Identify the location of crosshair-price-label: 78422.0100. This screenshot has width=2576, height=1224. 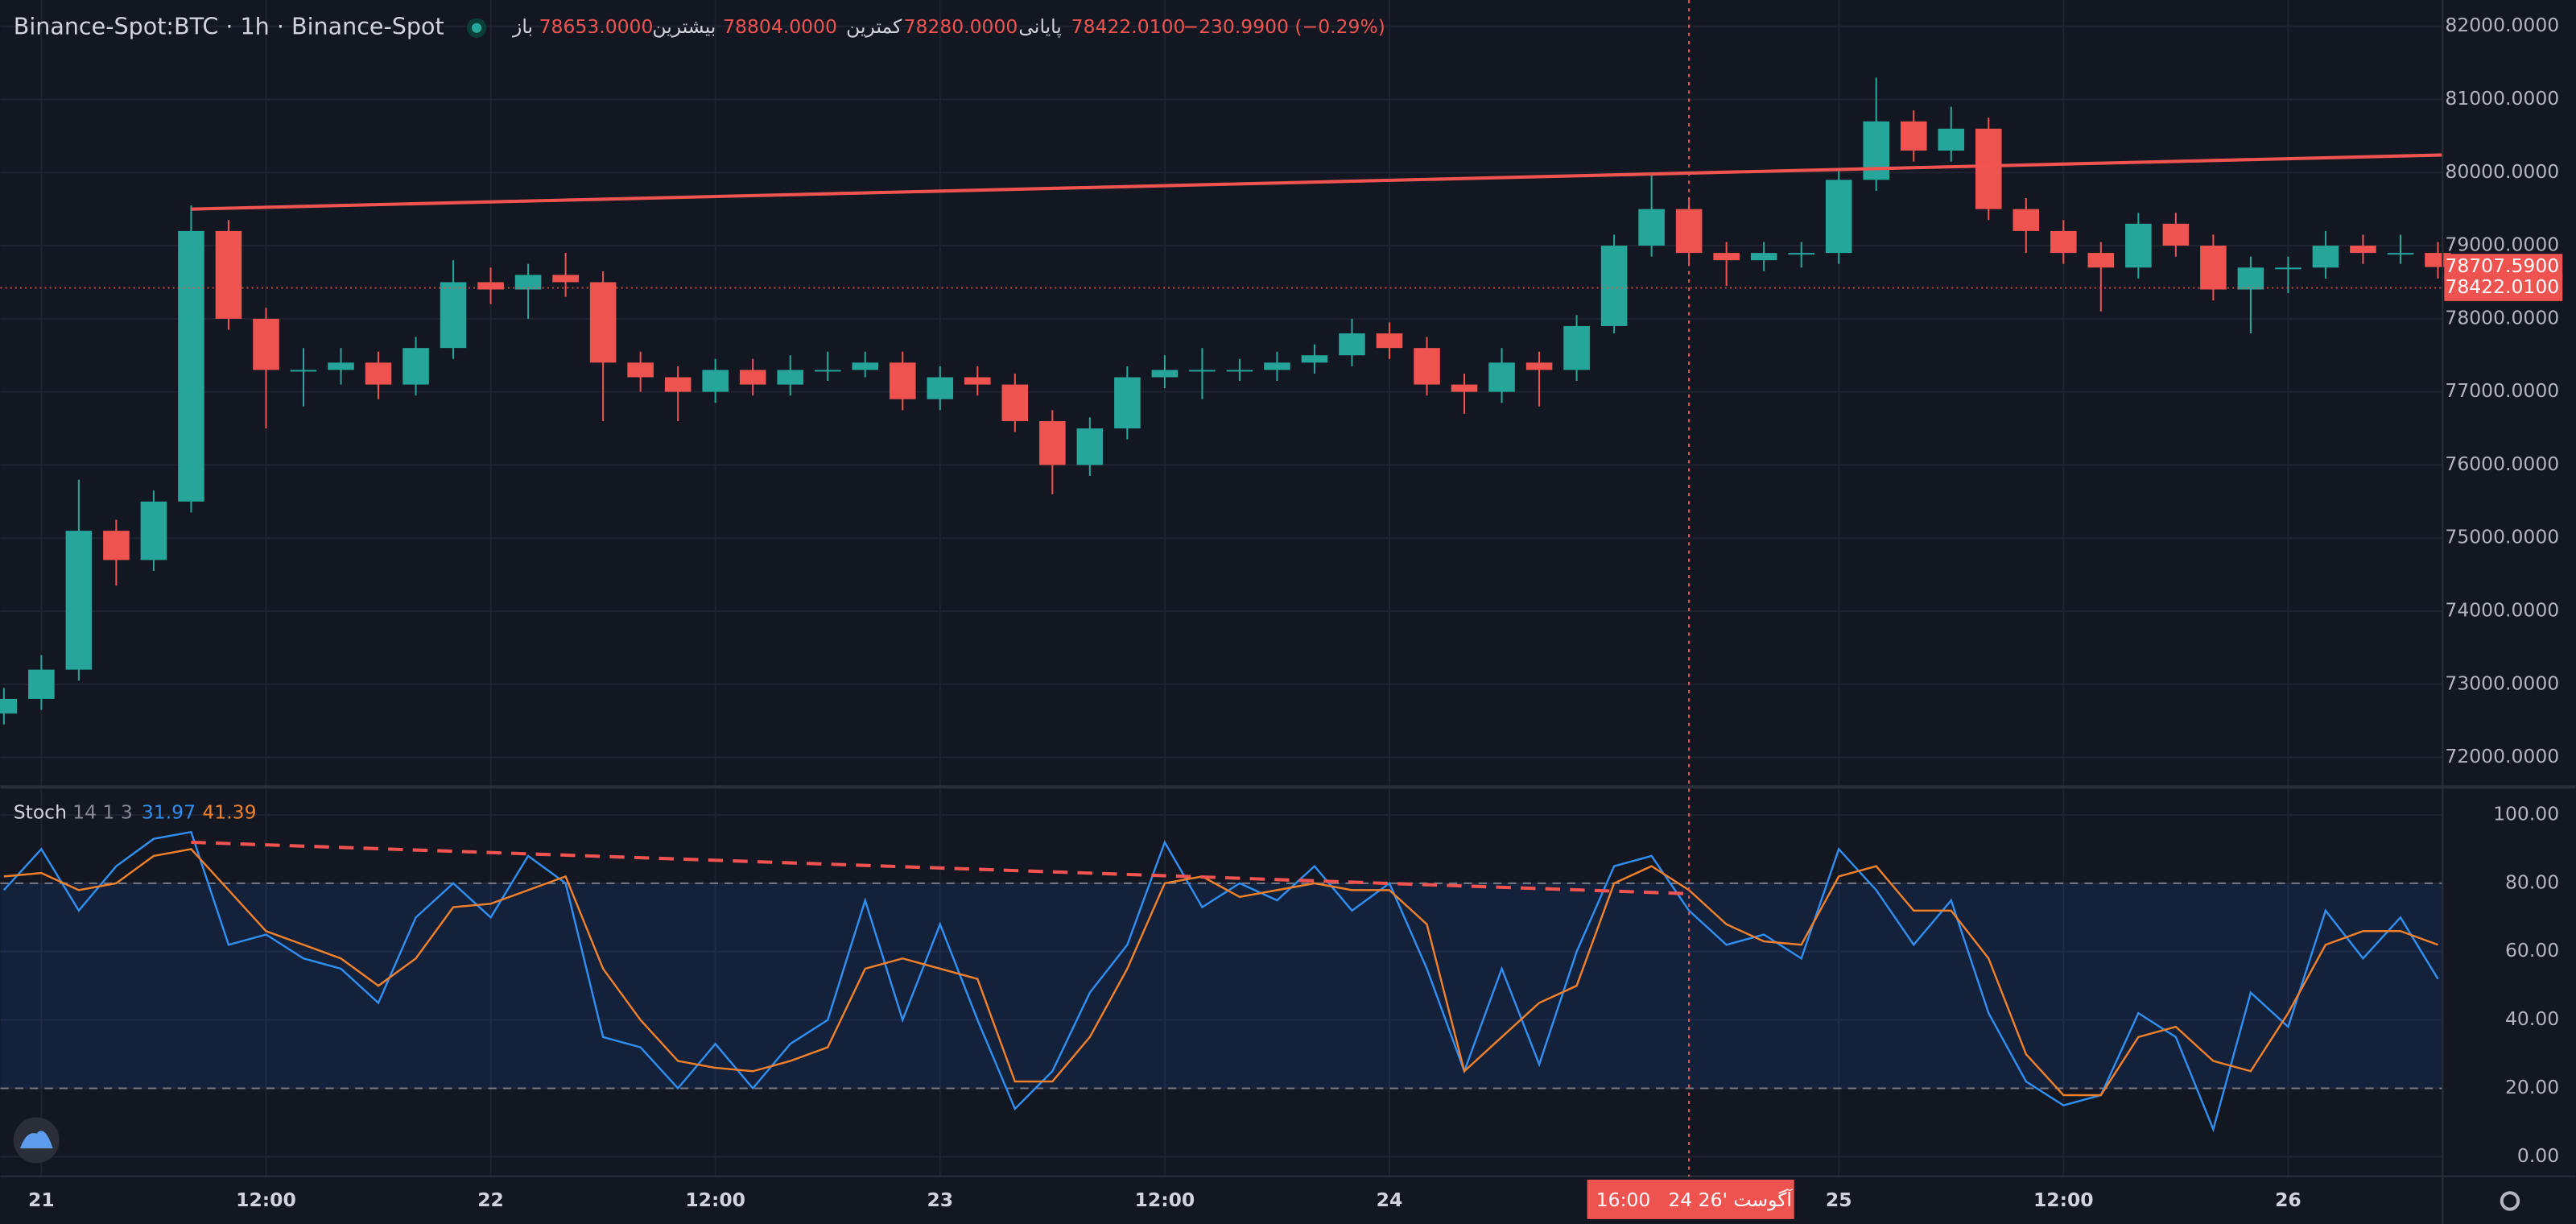
(2502, 286).